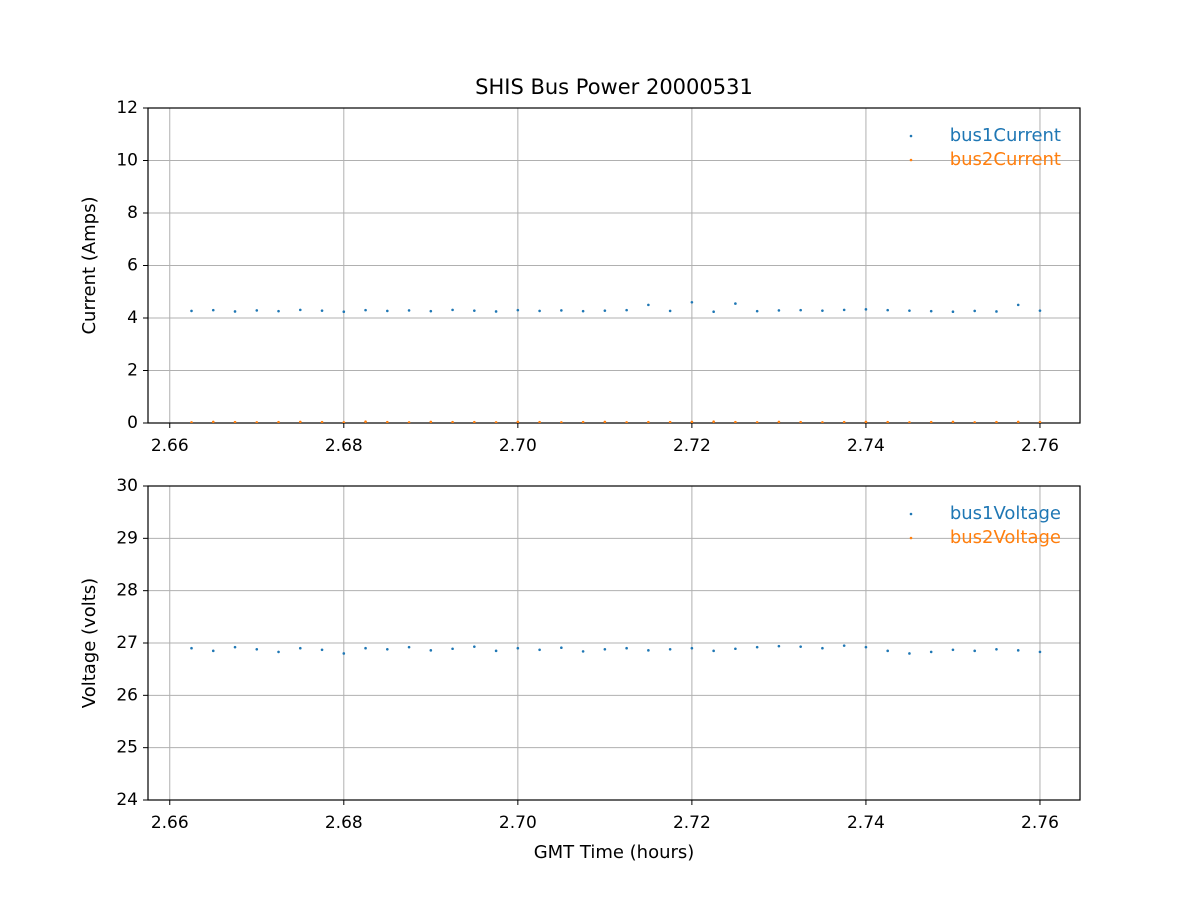 Image resolution: width=1200 pixels, height=900 pixels. What do you see at coordinates (132, 266) in the screenshot?
I see `y-tick-label: 6` at bounding box center [132, 266].